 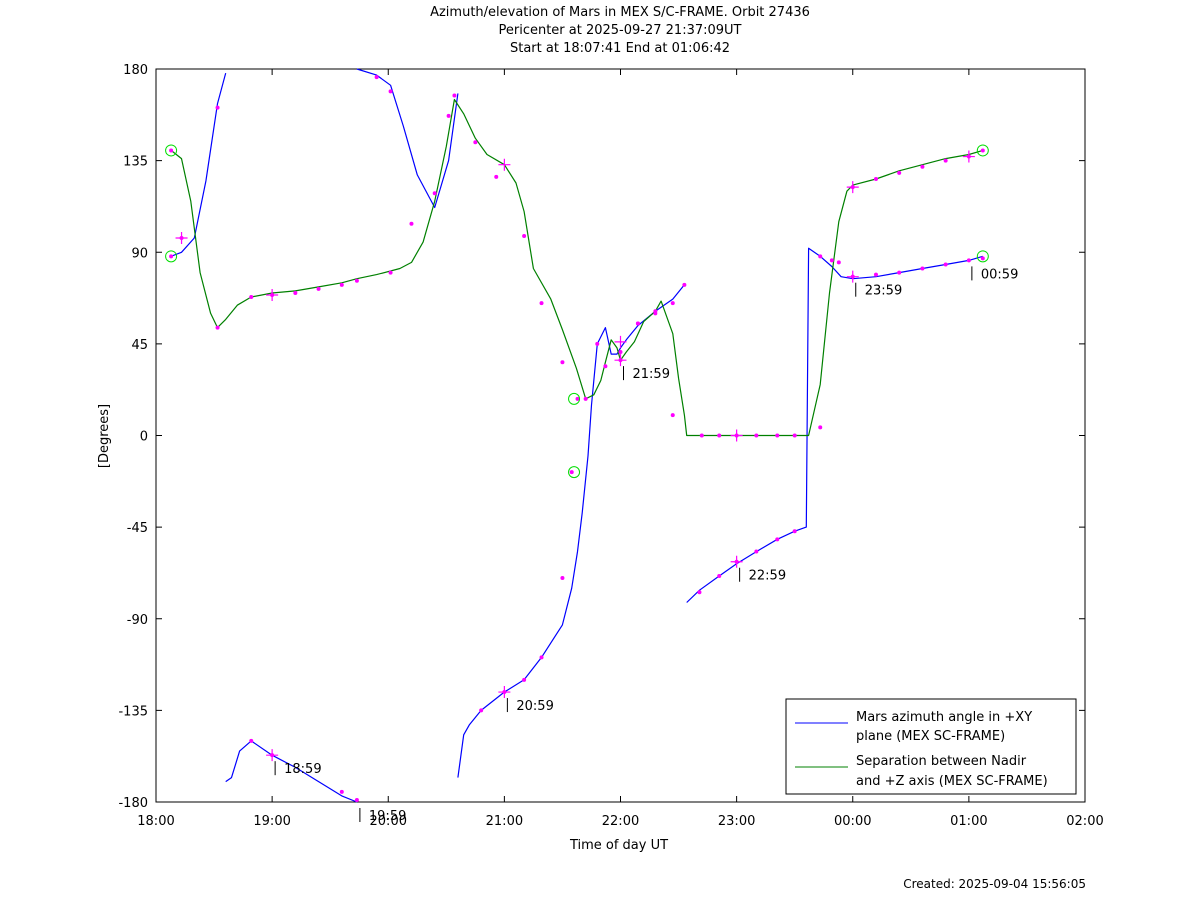 I want to click on legend-label-azimuth-1: Mars azimuth angle in +XY, so click(x=944, y=717).